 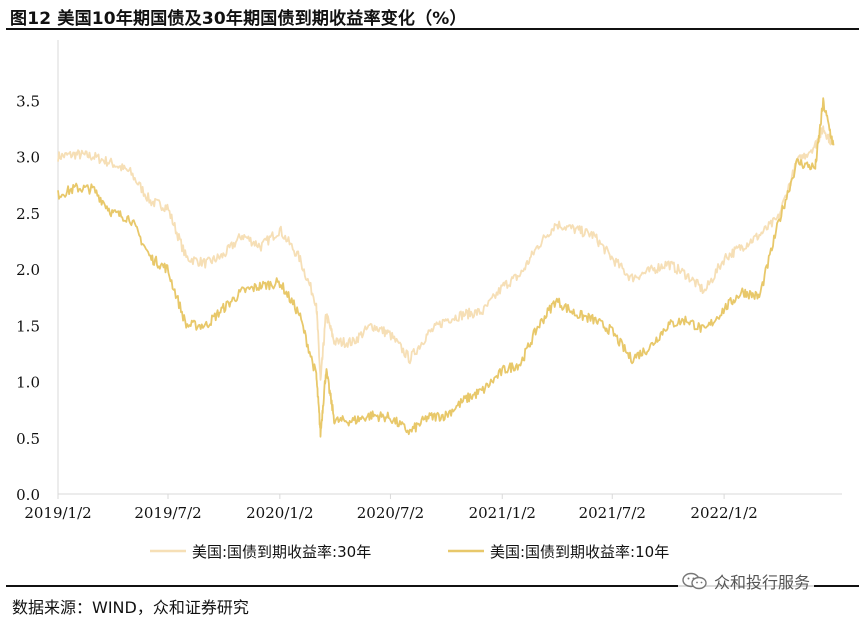 I want to click on y-tick-label: 0.5, so click(x=28, y=439).